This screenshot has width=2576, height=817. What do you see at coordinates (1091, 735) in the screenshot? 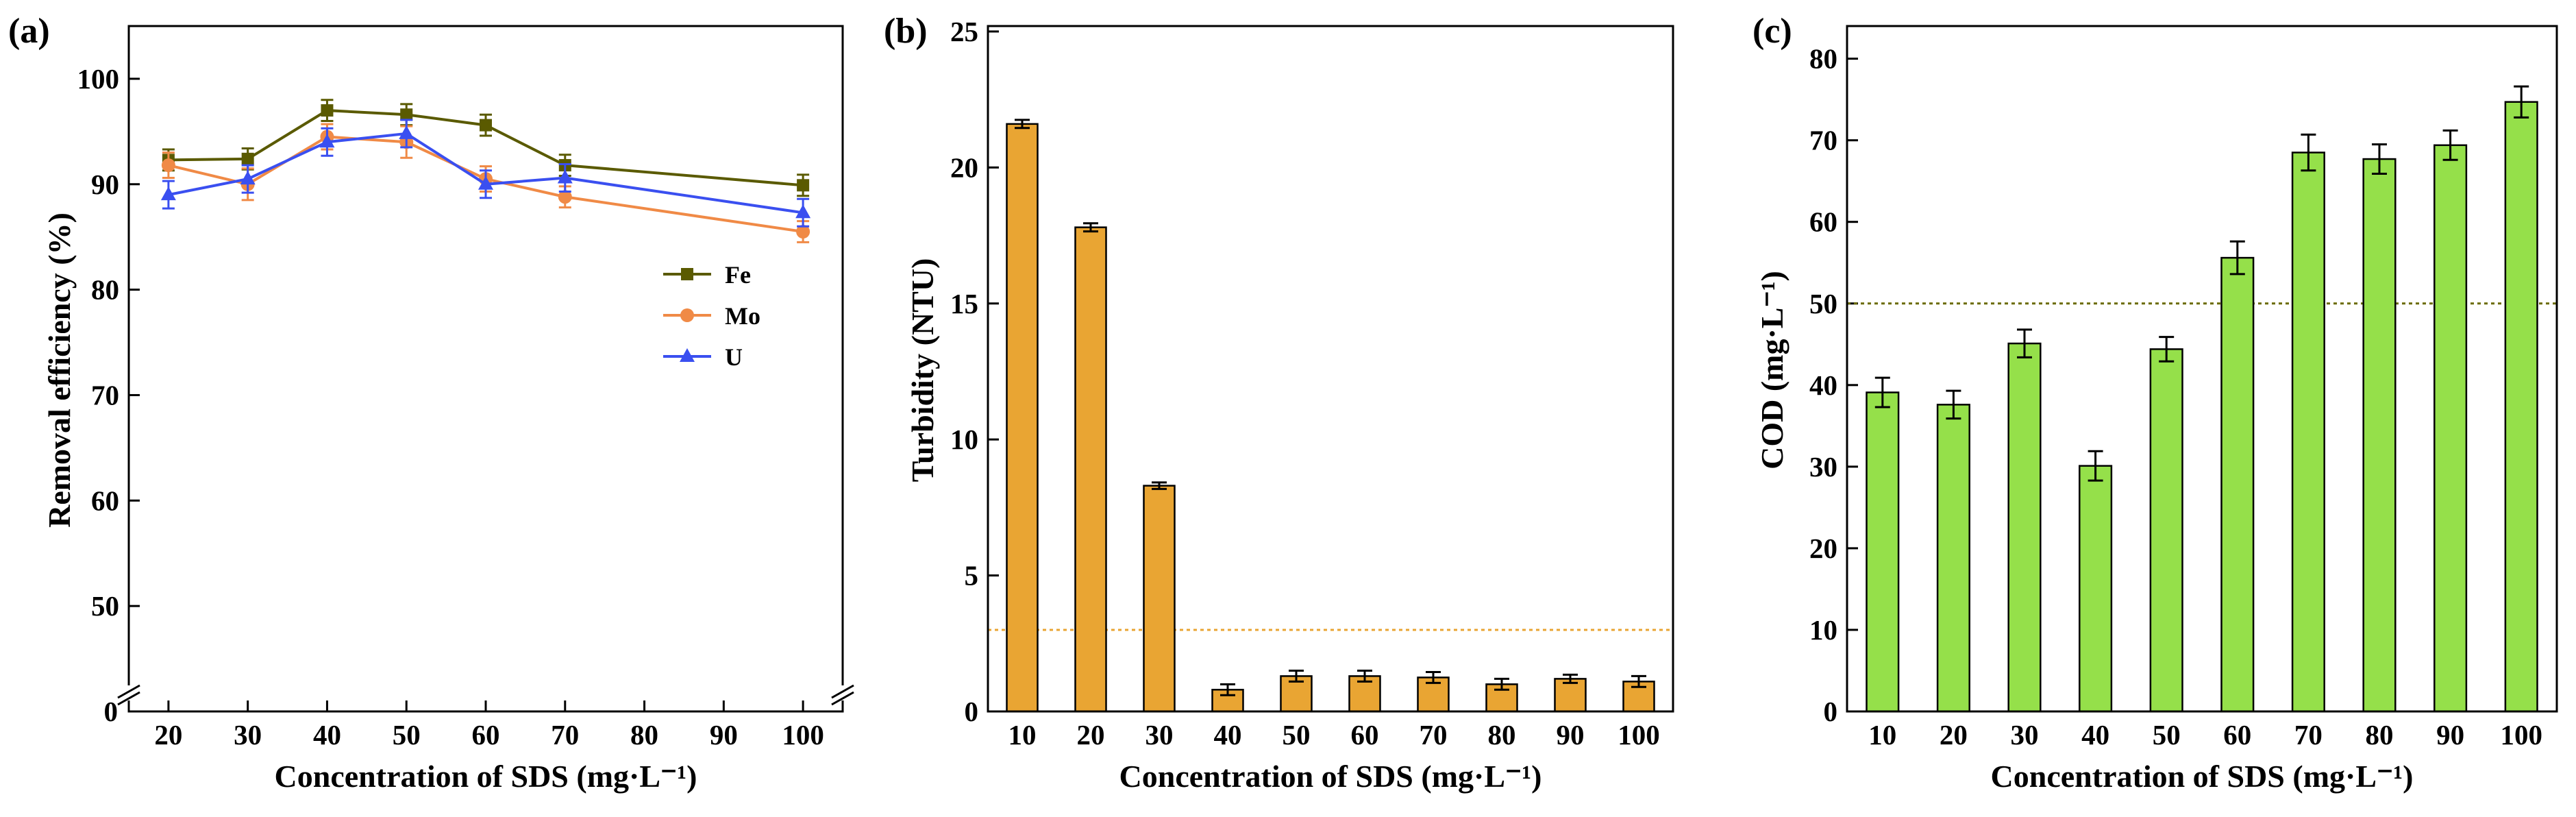
I see `panel-b-x-tick-label: 20` at bounding box center [1091, 735].